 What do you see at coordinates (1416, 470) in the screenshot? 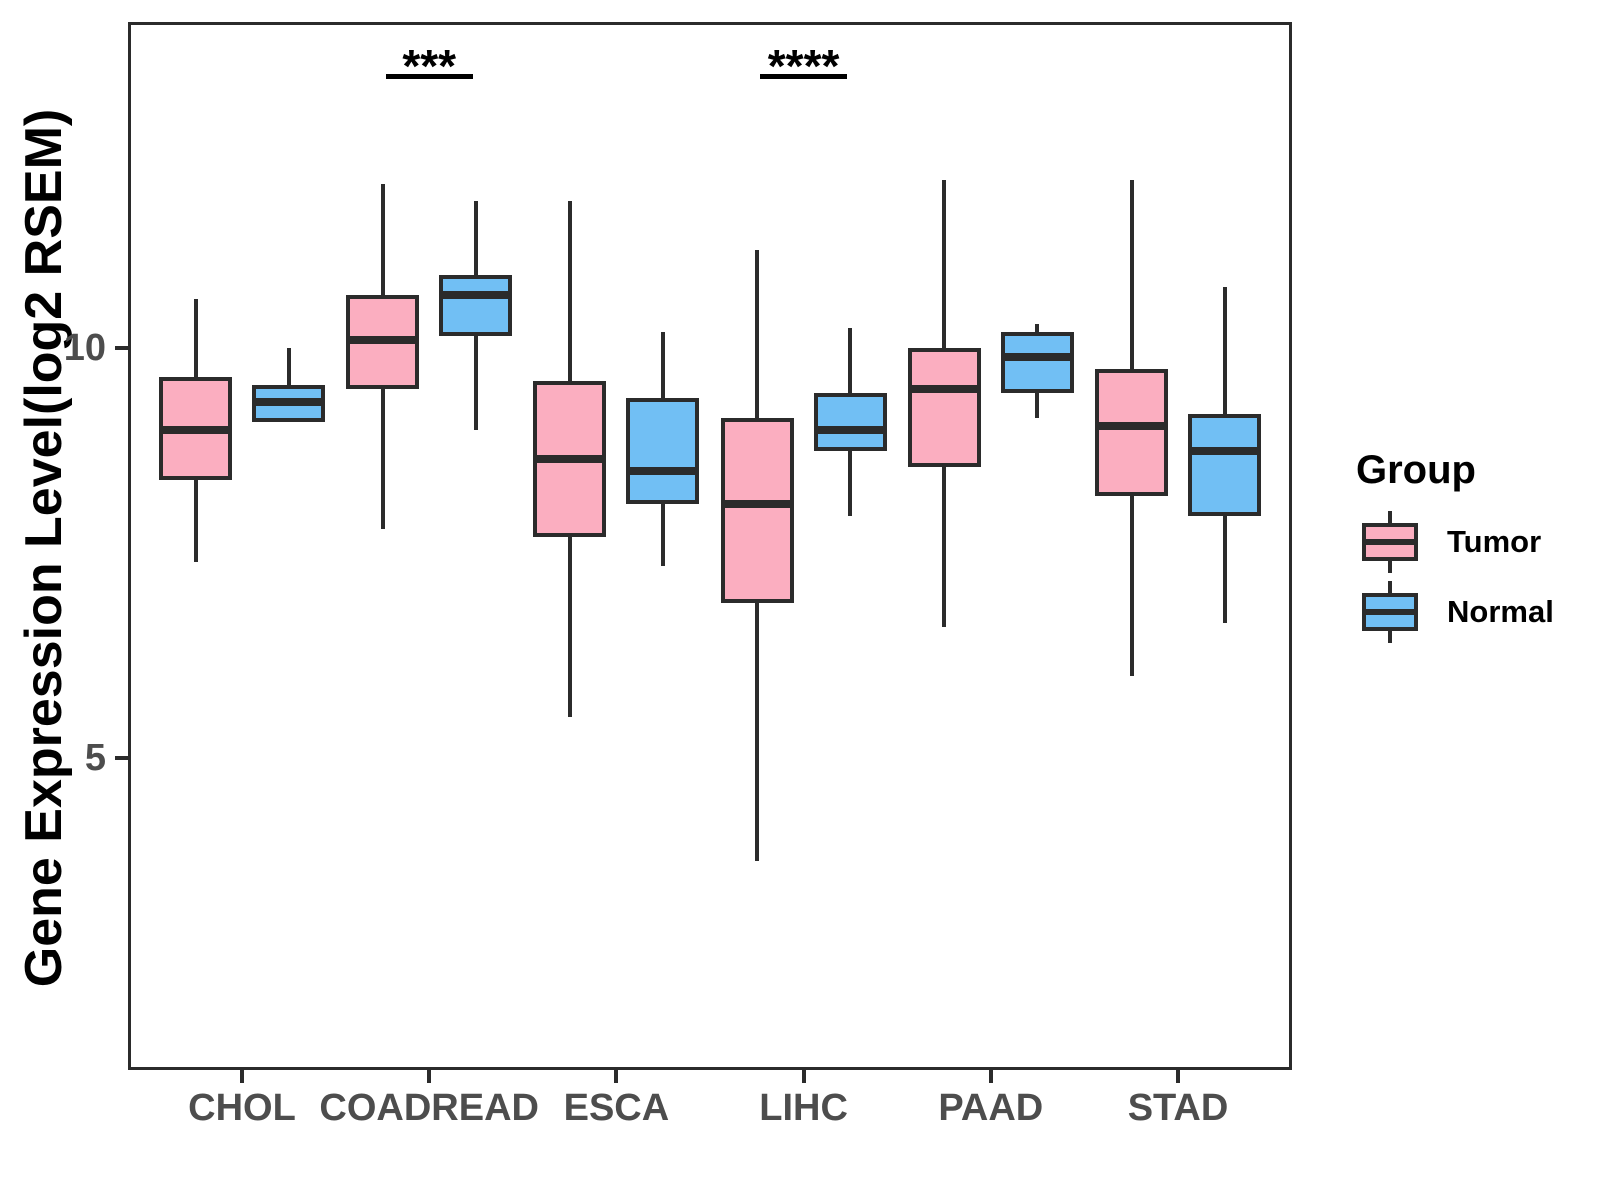
I see `legend-title: Group` at bounding box center [1416, 470].